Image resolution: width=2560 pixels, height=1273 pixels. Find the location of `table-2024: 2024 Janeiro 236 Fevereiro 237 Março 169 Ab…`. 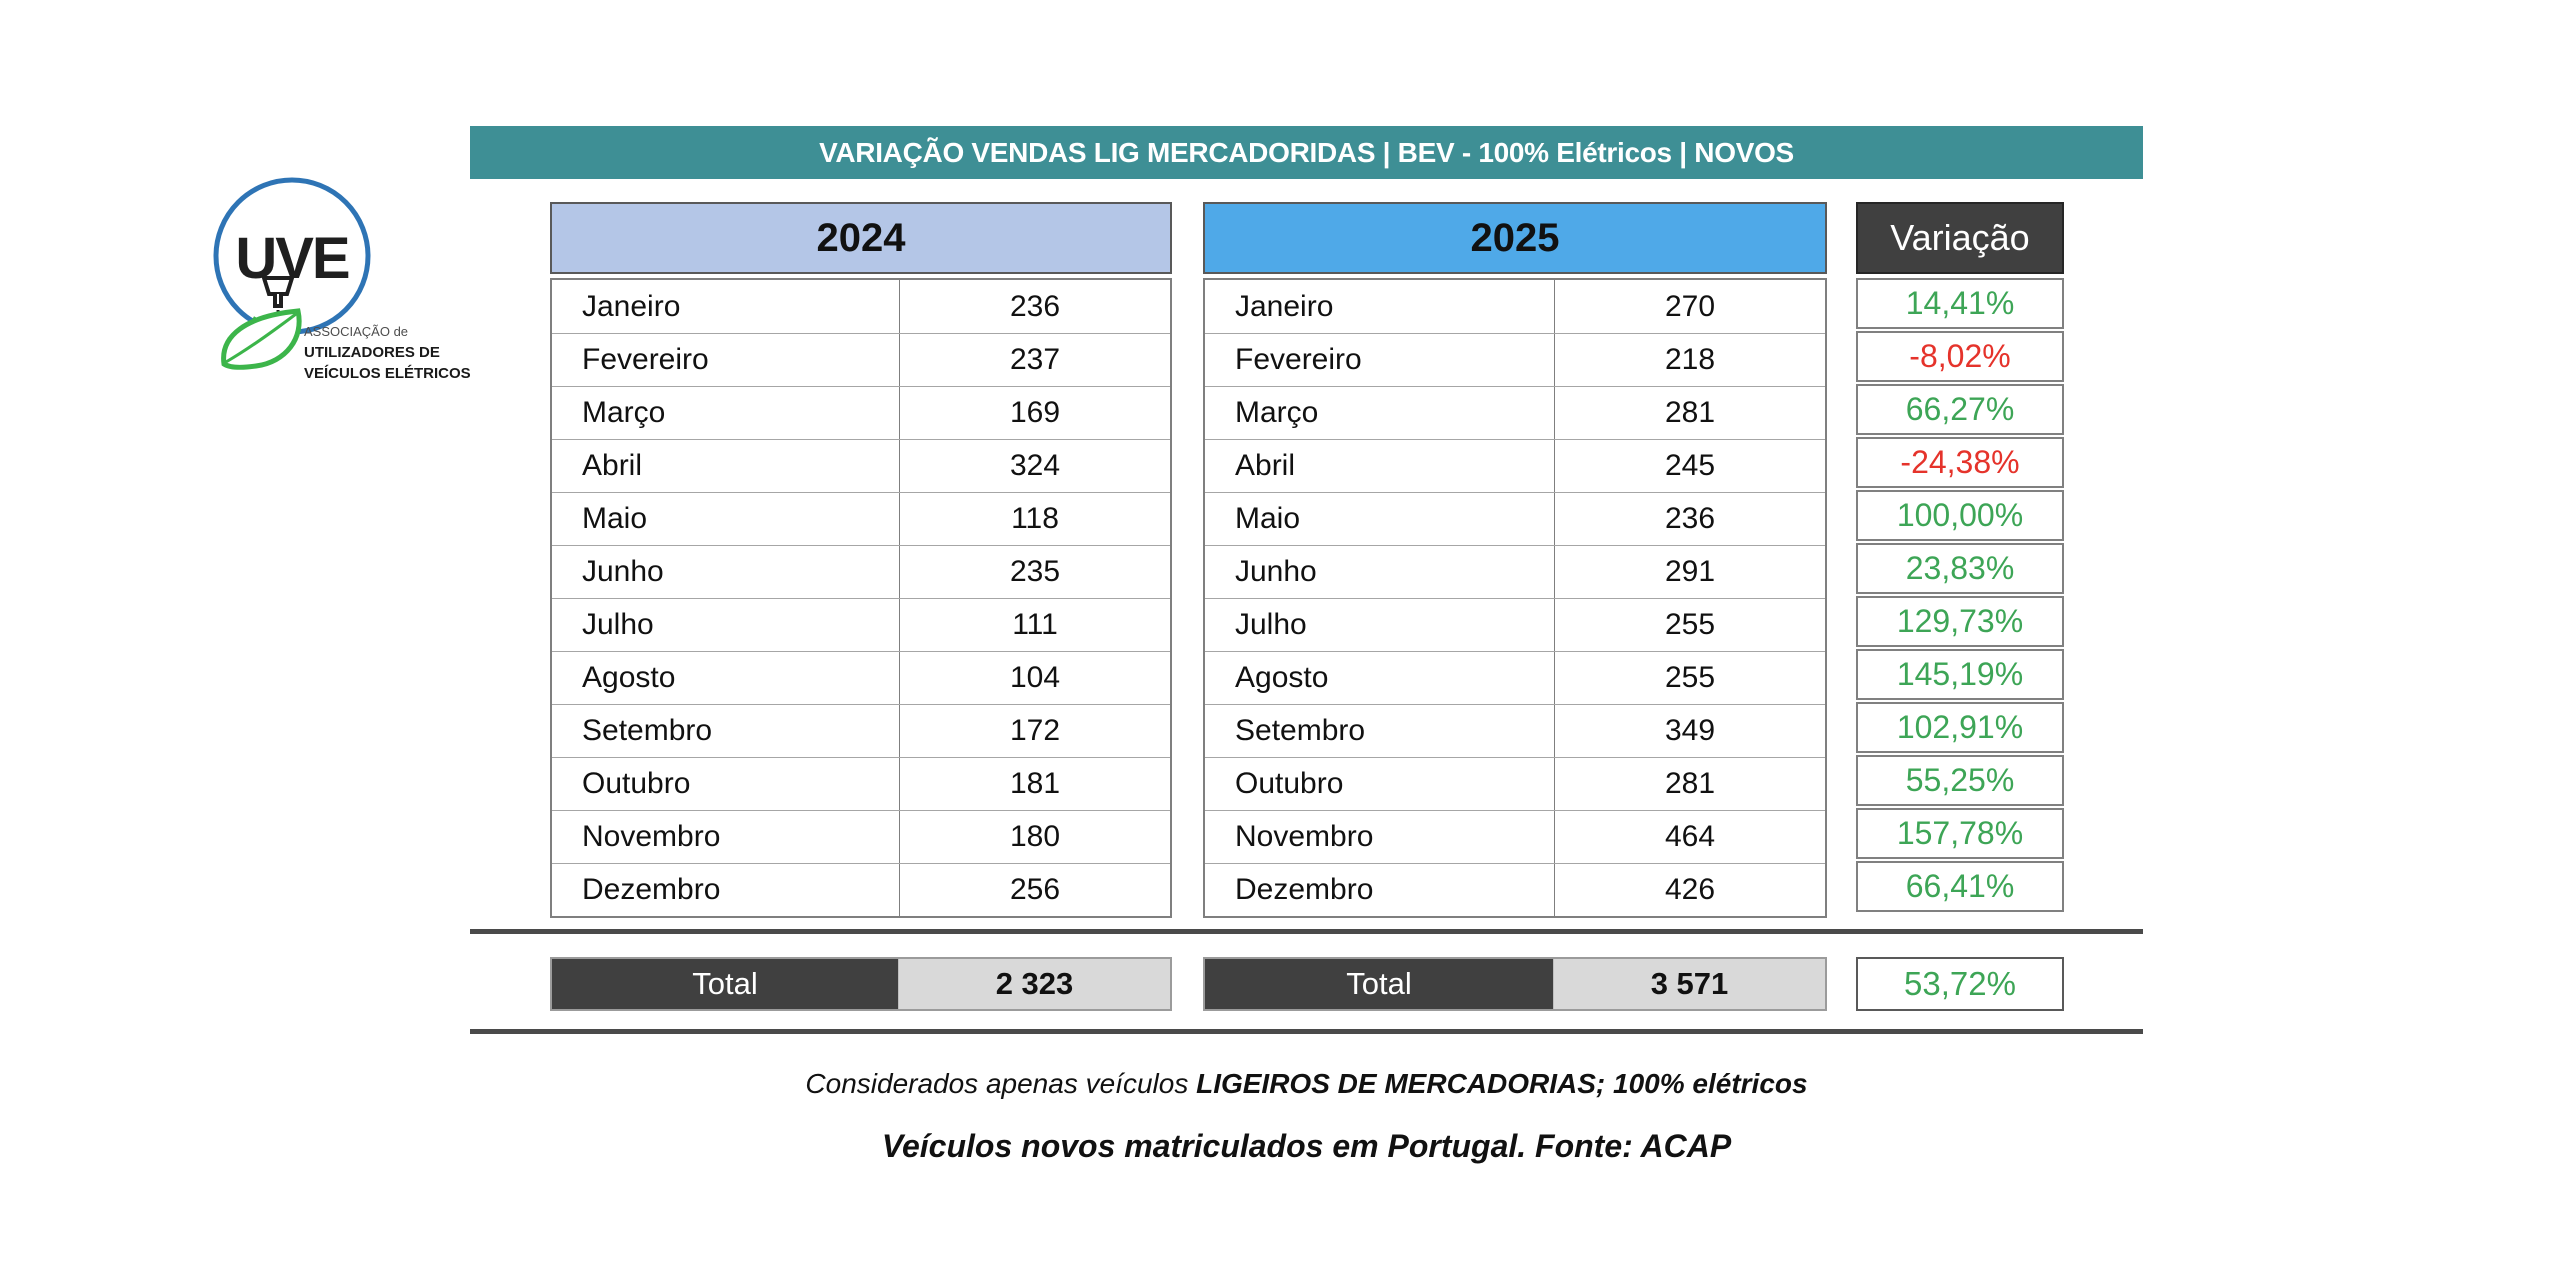

table-2024: 2024 Janeiro 236 Fevereiro 237 Março 169 Ab… is located at coordinates (861, 560).